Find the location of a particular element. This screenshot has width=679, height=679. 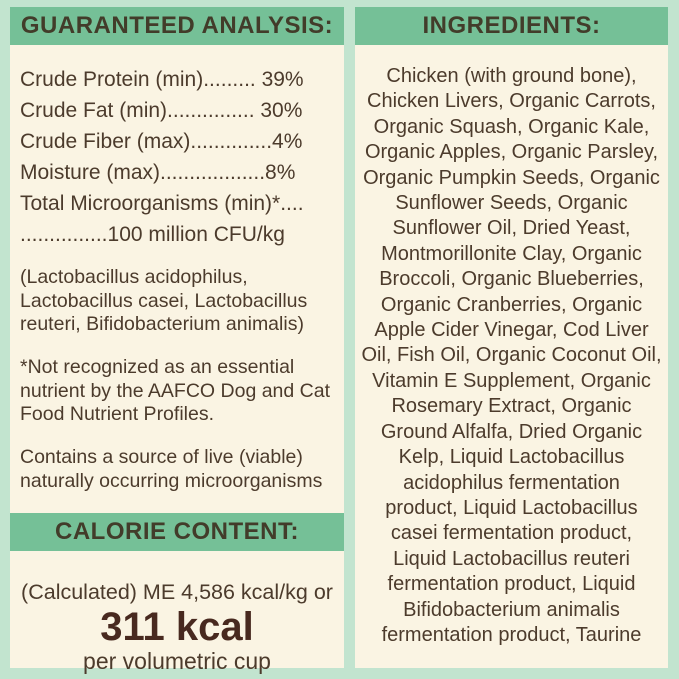

guaranteed-analysis-header: GUARANTEED ANALYSIS: is located at coordinates (177, 26).